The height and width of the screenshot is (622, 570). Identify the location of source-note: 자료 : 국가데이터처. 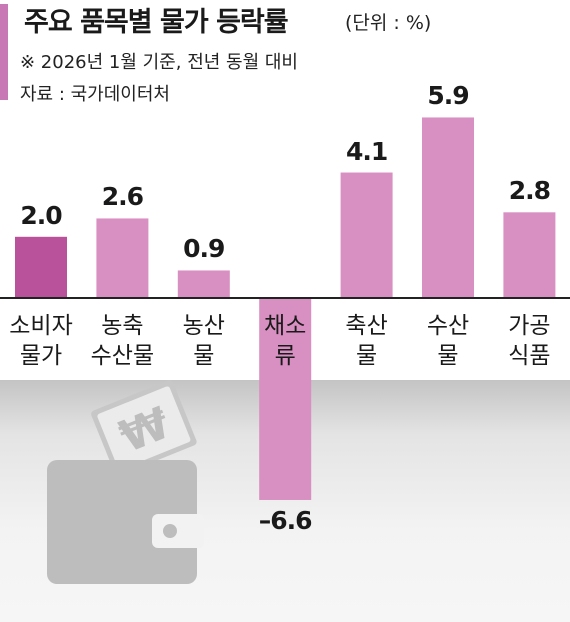
(95, 94).